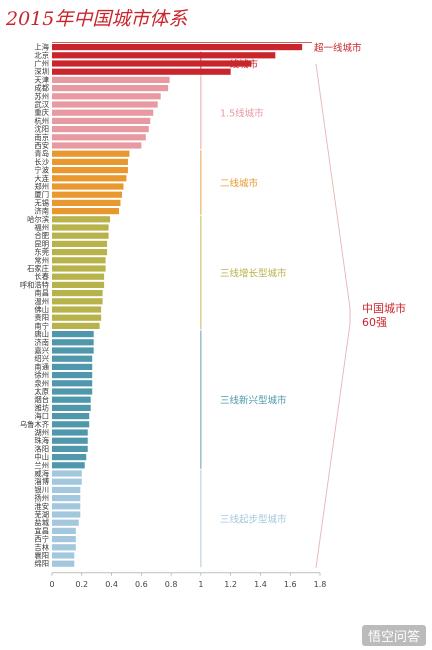  Describe the element at coordinates (41, 358) in the screenshot. I see `city-label: 绍兴` at that location.